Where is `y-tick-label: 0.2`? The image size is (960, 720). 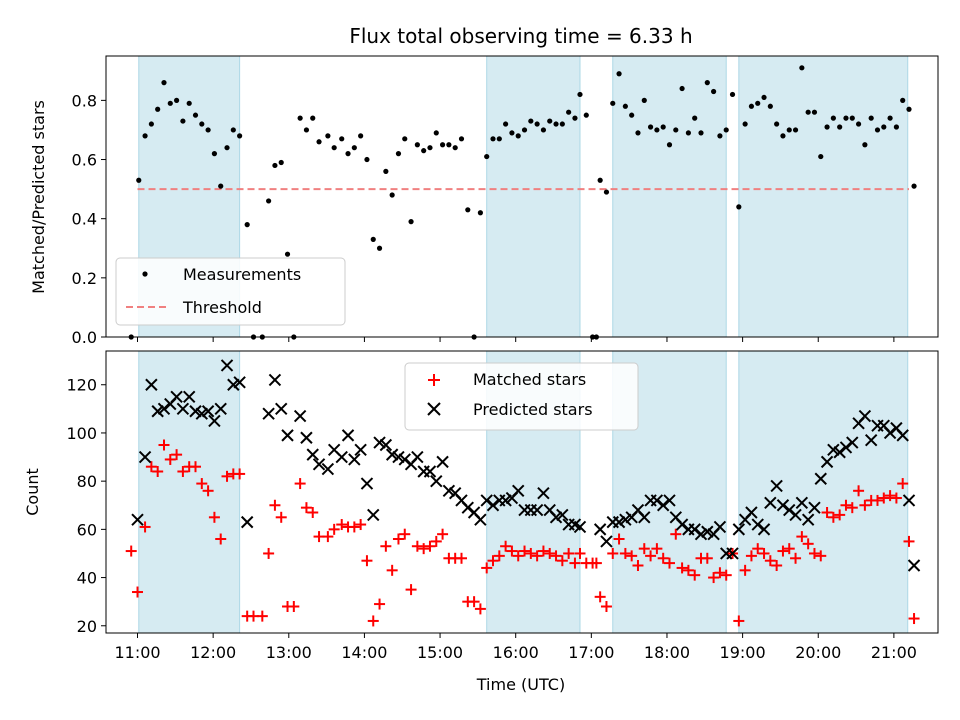 y-tick-label: 0.2 is located at coordinates (84, 278).